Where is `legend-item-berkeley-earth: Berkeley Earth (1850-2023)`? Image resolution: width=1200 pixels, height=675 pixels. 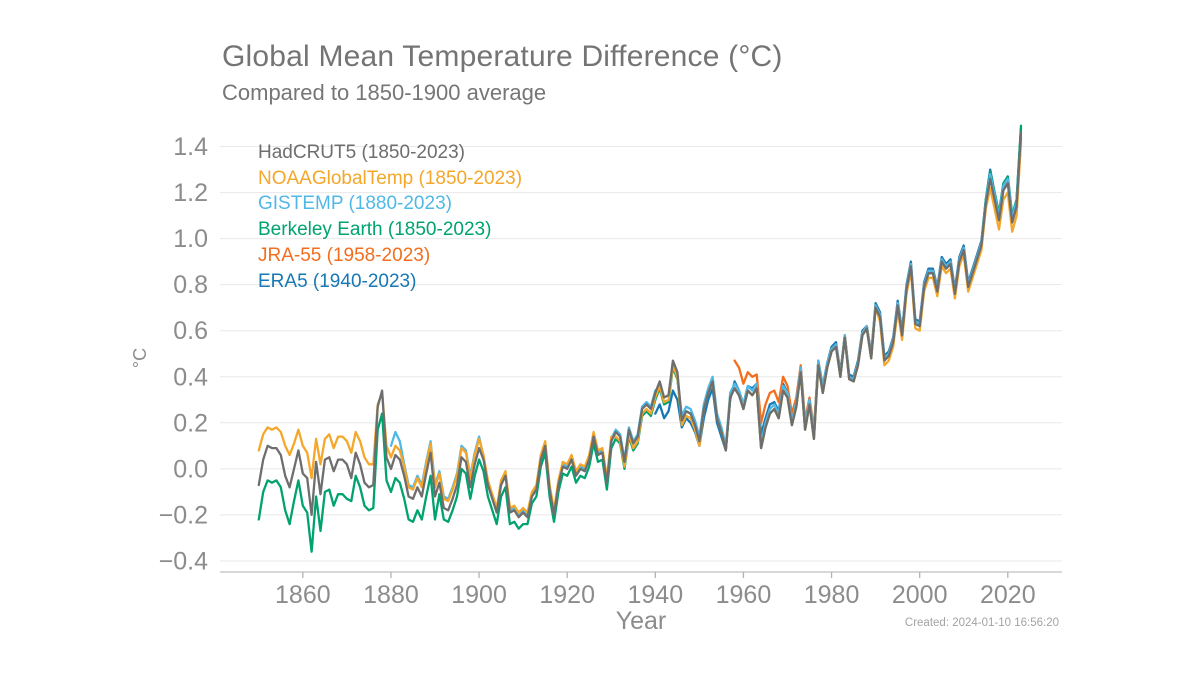
legend-item-berkeley-earth: Berkeley Earth (1850-2023) is located at coordinates (375, 230).